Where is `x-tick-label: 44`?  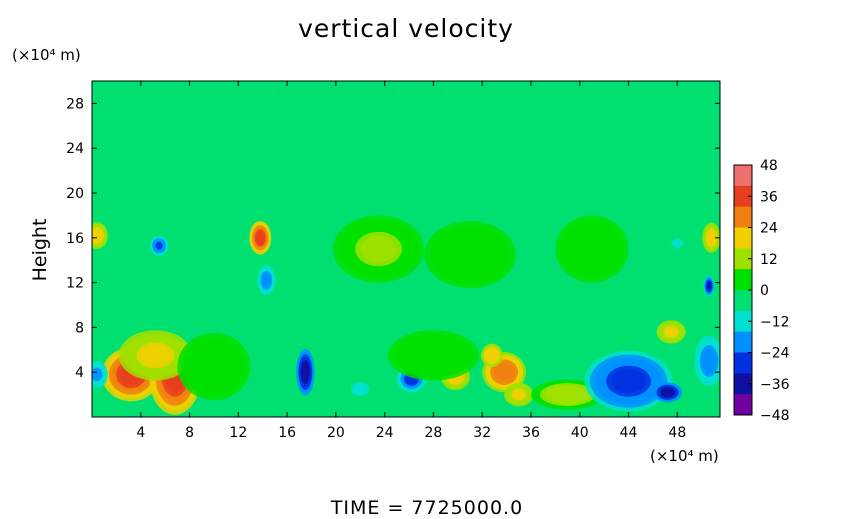
x-tick-label: 44 is located at coordinates (629, 433).